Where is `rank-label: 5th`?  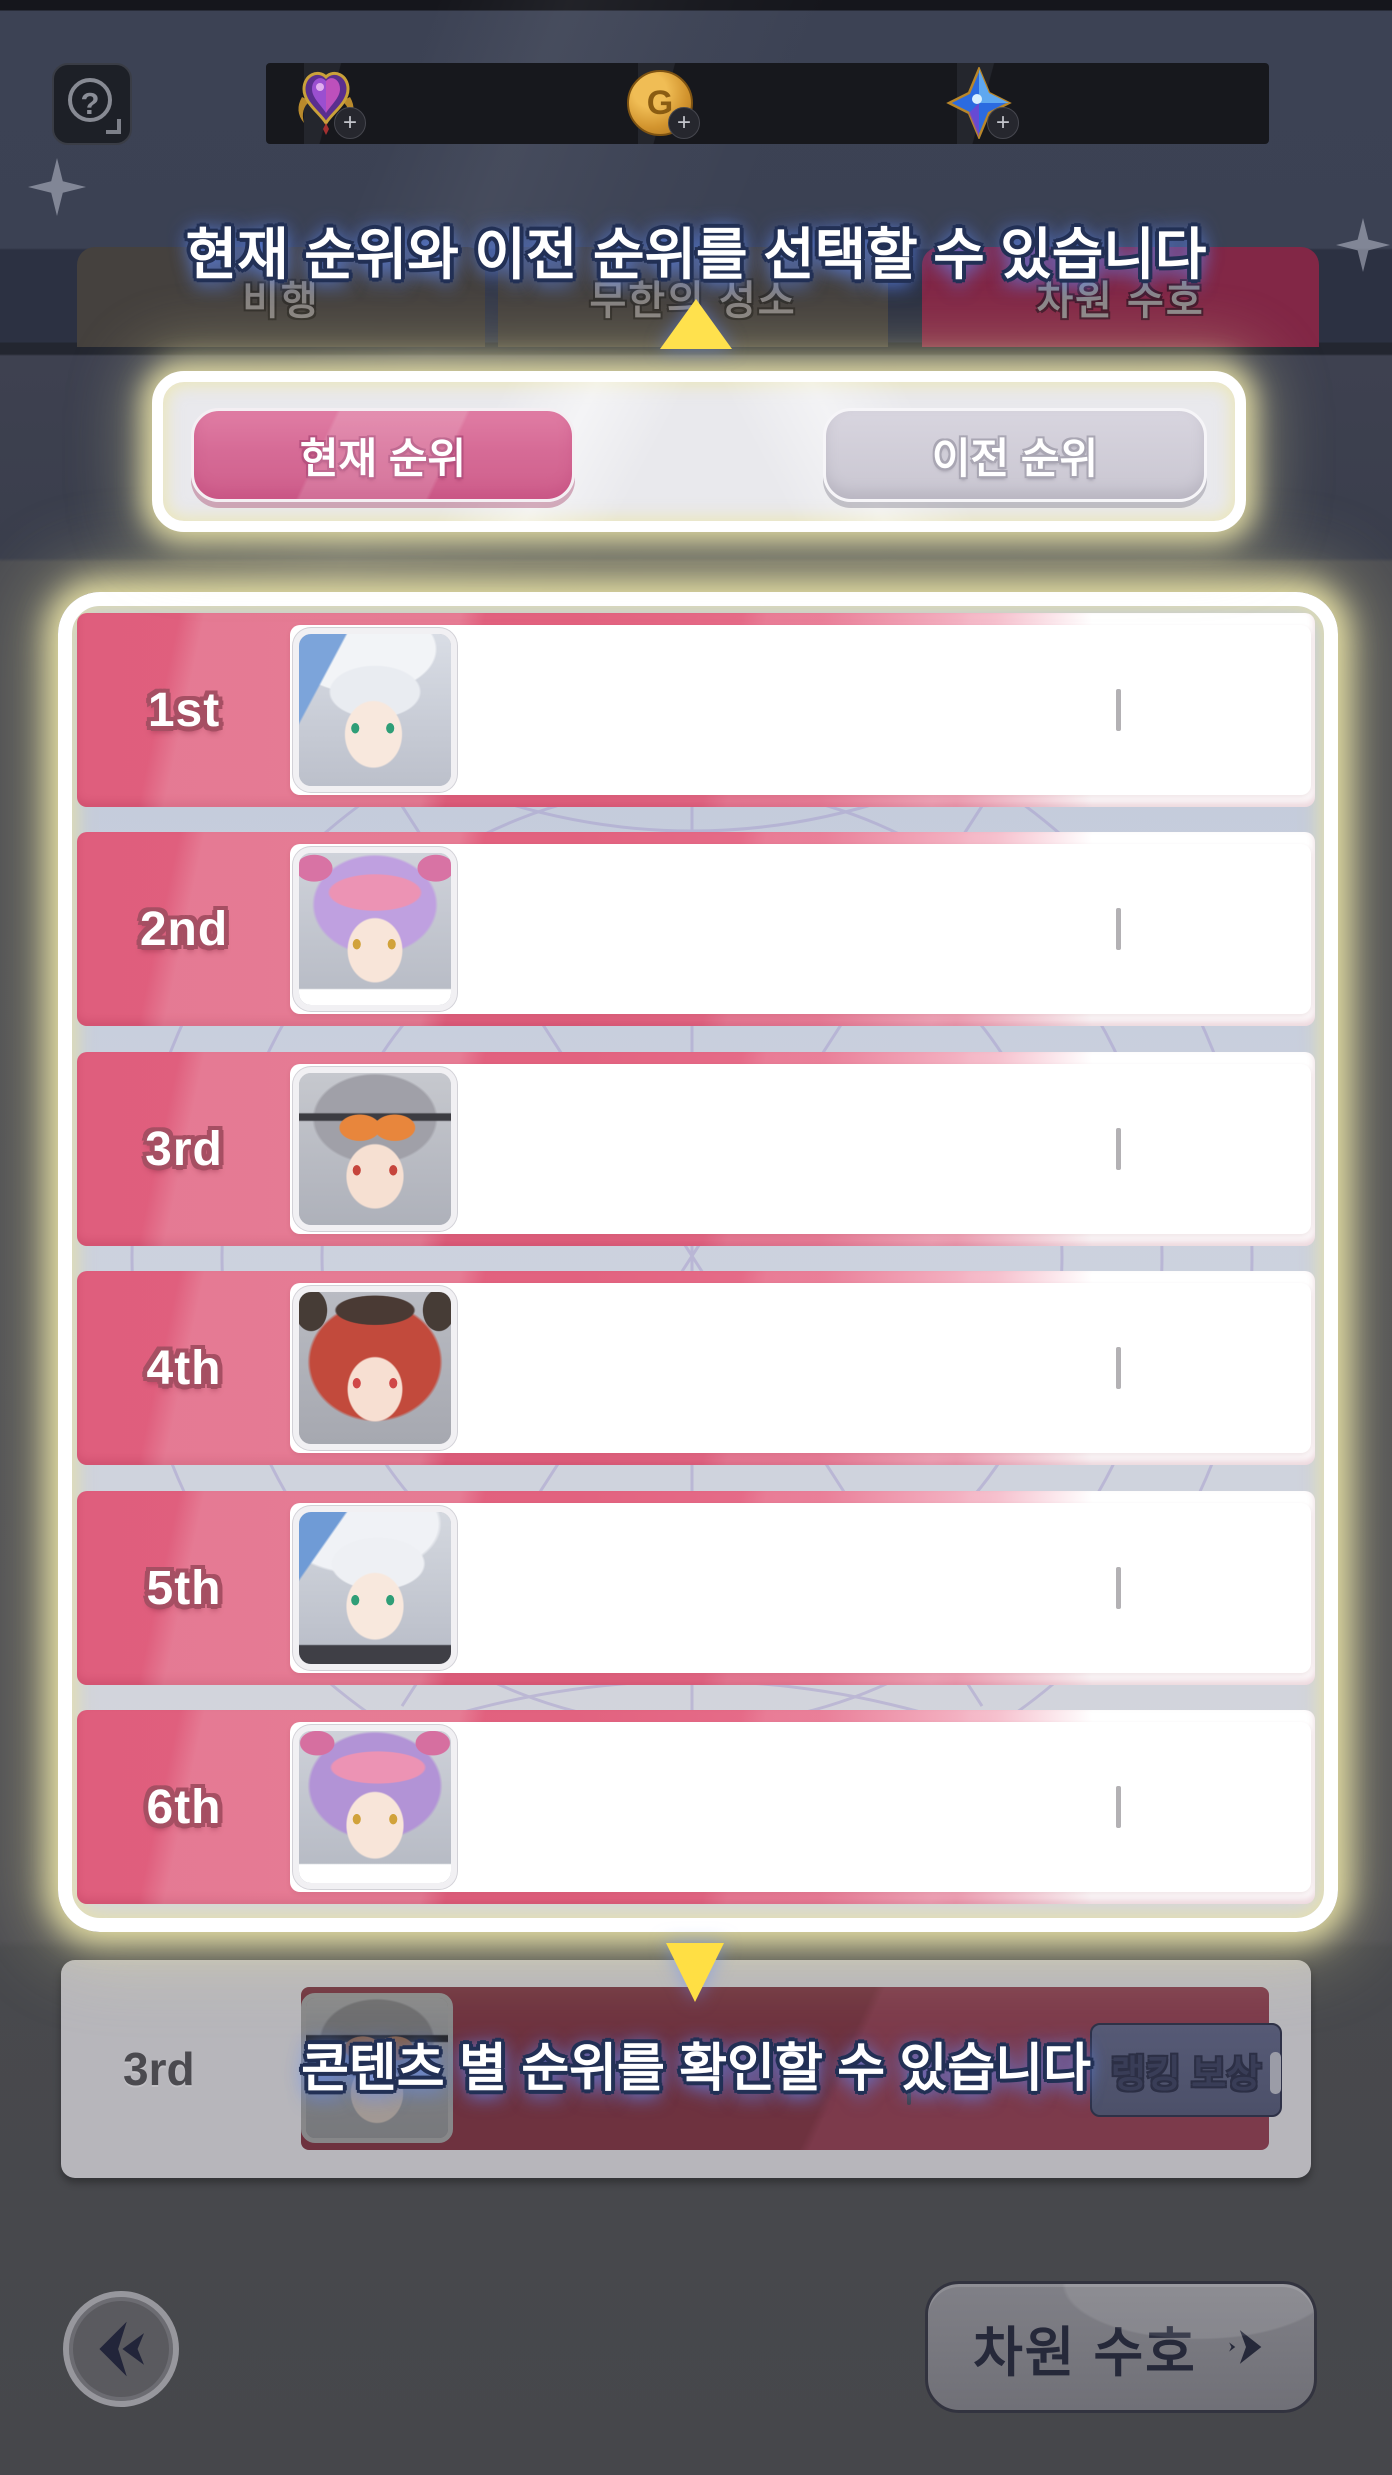
rank-label: 5th is located at coordinates (184, 1588).